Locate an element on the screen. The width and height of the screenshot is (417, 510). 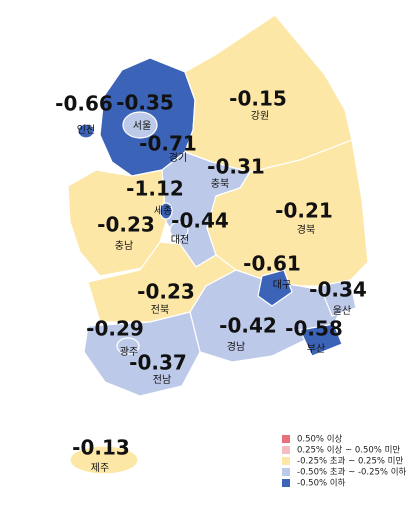
region-value: -0.34 is located at coordinates (338, 290).